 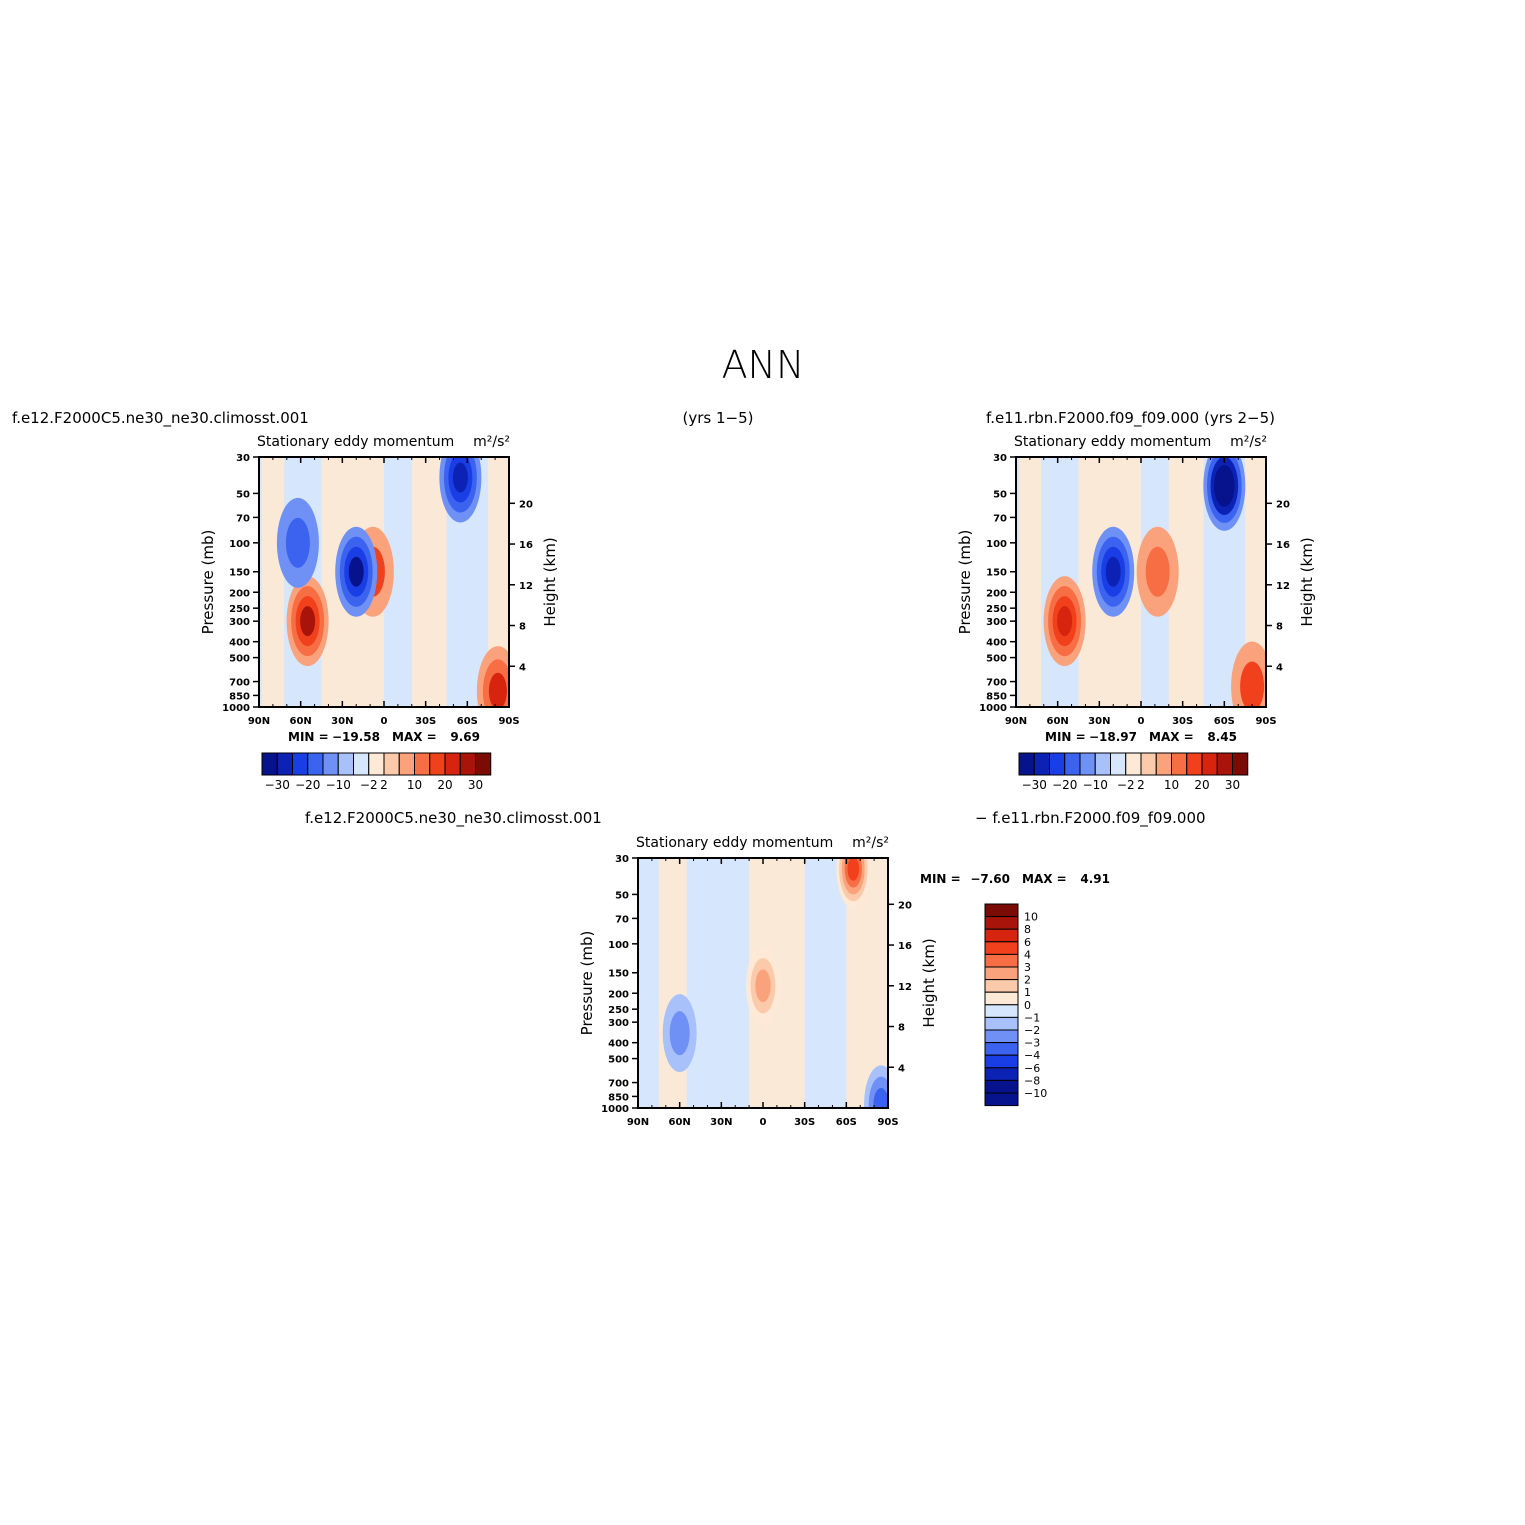 What do you see at coordinates (990, 879) in the screenshot?
I see `diff-min: −7.60` at bounding box center [990, 879].